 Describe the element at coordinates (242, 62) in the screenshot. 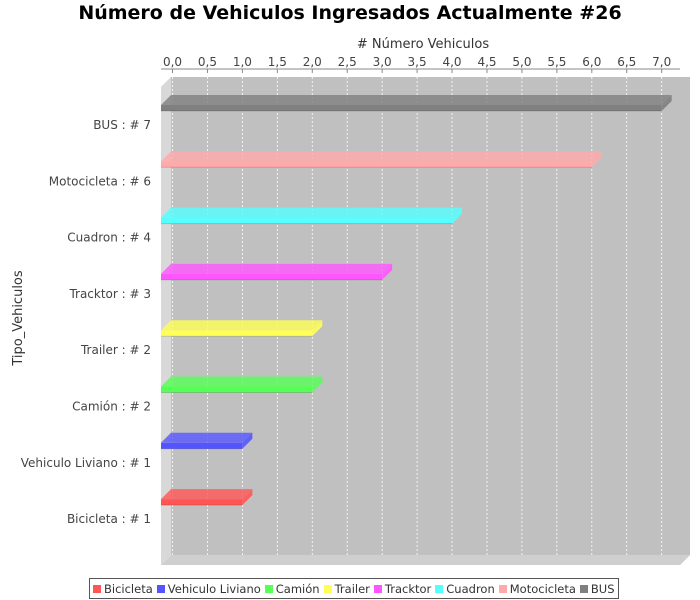

I see `x-tick-label: 1,0` at that location.